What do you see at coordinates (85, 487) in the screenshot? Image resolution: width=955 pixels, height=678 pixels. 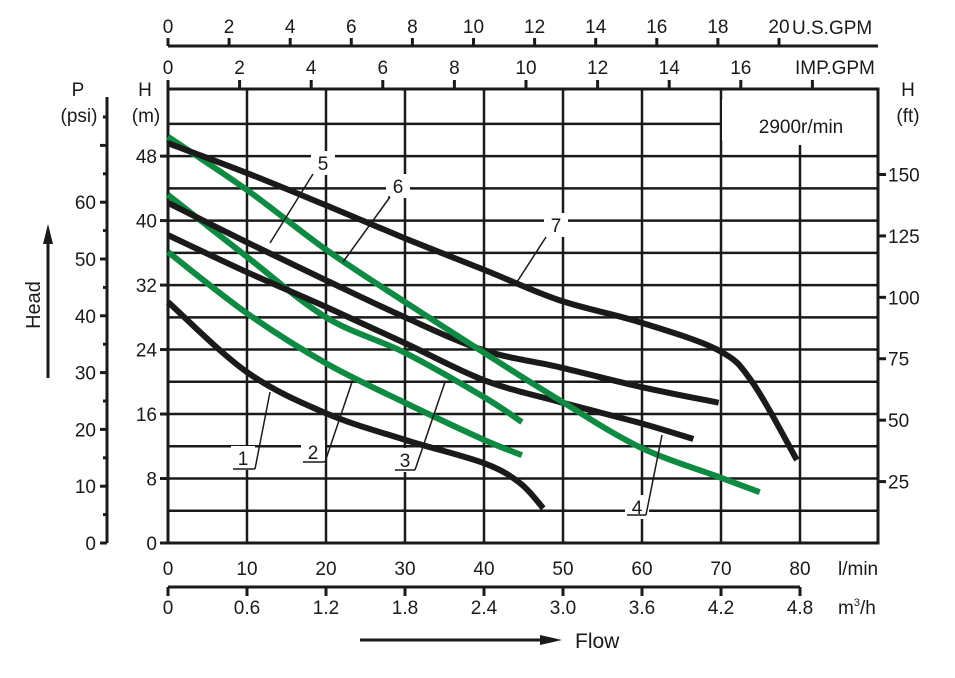 I see `psi-tick-label: 10` at bounding box center [85, 487].